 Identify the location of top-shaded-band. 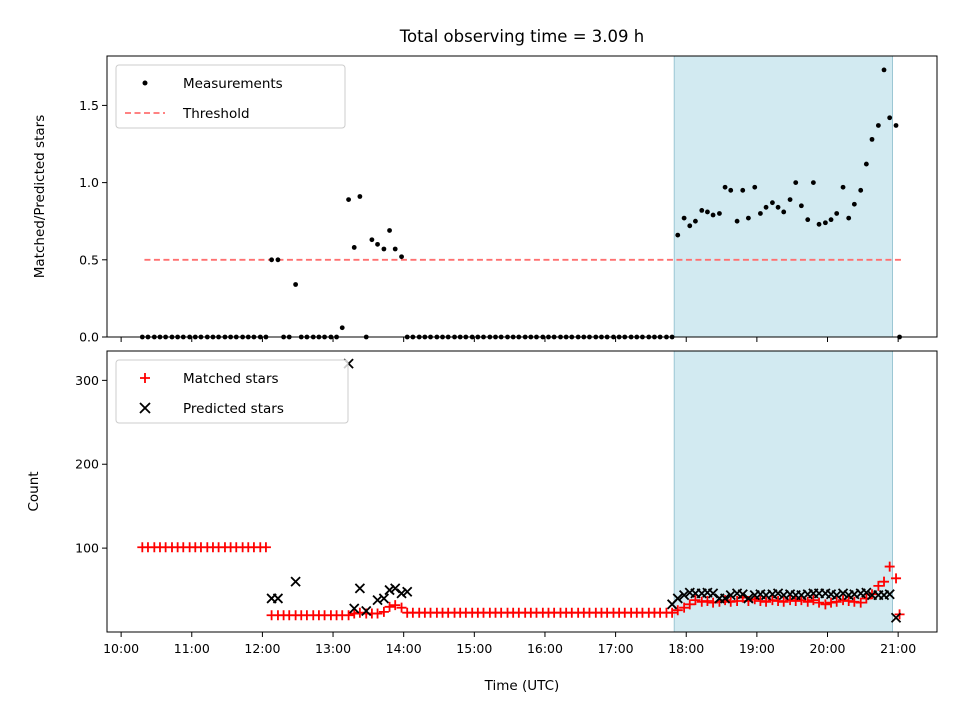
(783, 196).